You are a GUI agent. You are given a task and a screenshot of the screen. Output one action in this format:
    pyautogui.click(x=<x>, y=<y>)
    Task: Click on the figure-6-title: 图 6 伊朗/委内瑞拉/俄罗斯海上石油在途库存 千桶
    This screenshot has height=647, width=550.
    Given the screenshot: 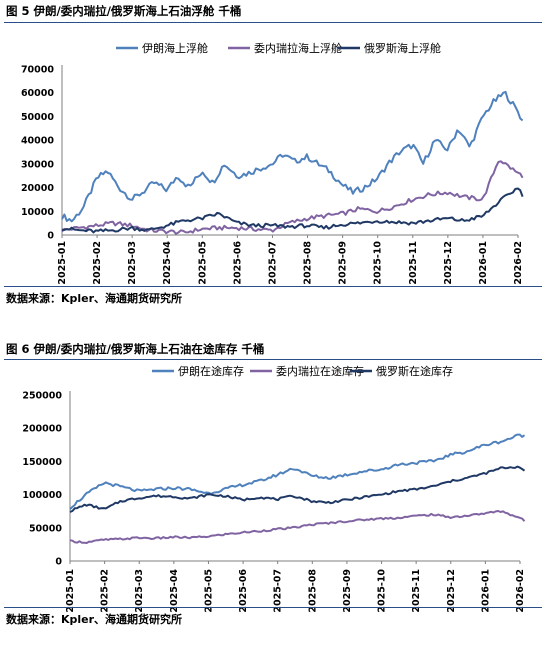 What is the action you would take?
    pyautogui.click(x=135, y=349)
    